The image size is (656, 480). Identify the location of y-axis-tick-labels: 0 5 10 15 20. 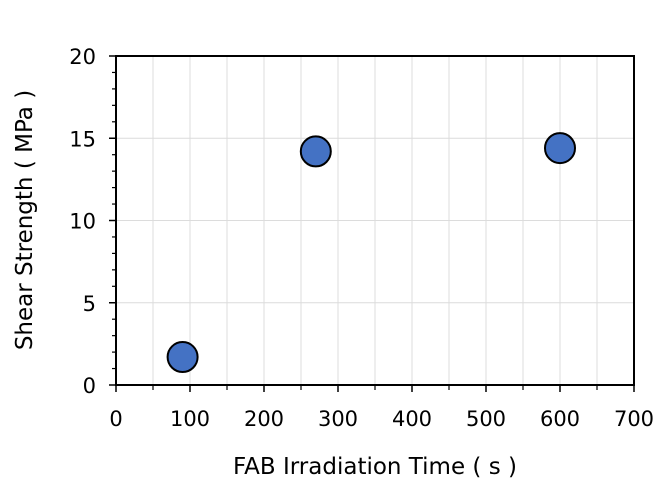
(82, 221).